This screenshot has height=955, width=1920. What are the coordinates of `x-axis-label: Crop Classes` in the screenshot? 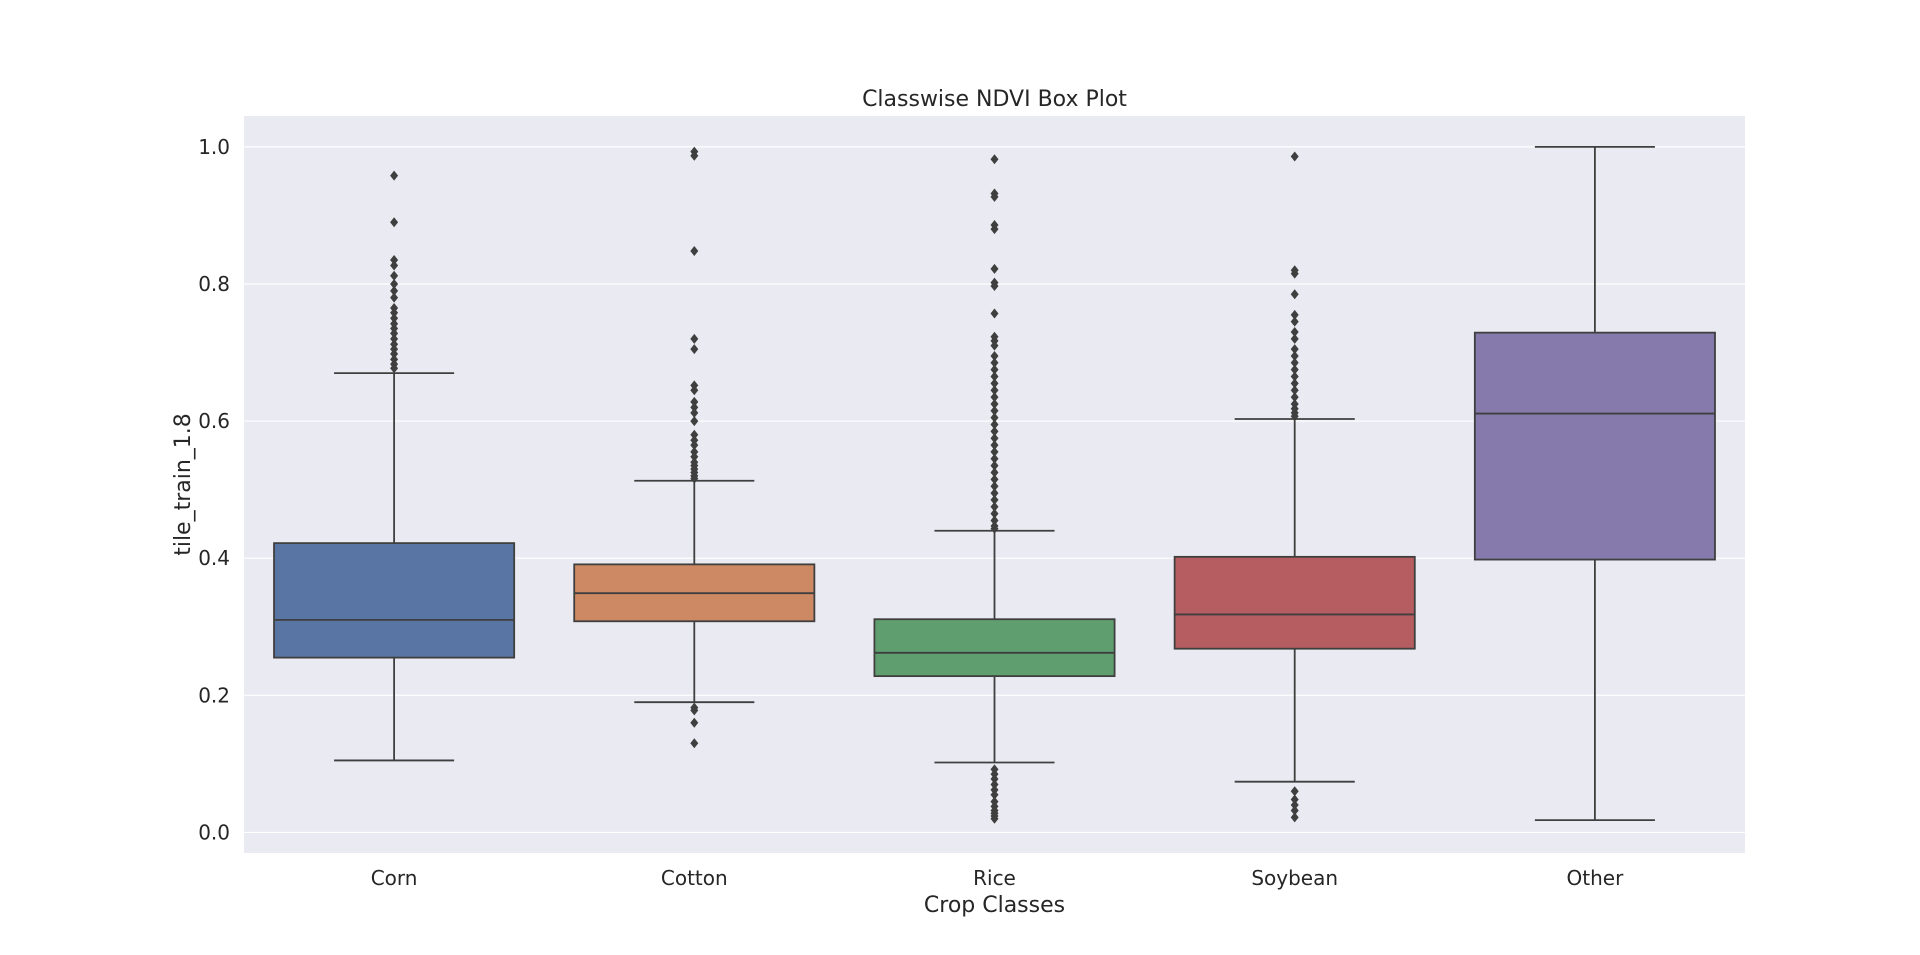 It's located at (994, 905).